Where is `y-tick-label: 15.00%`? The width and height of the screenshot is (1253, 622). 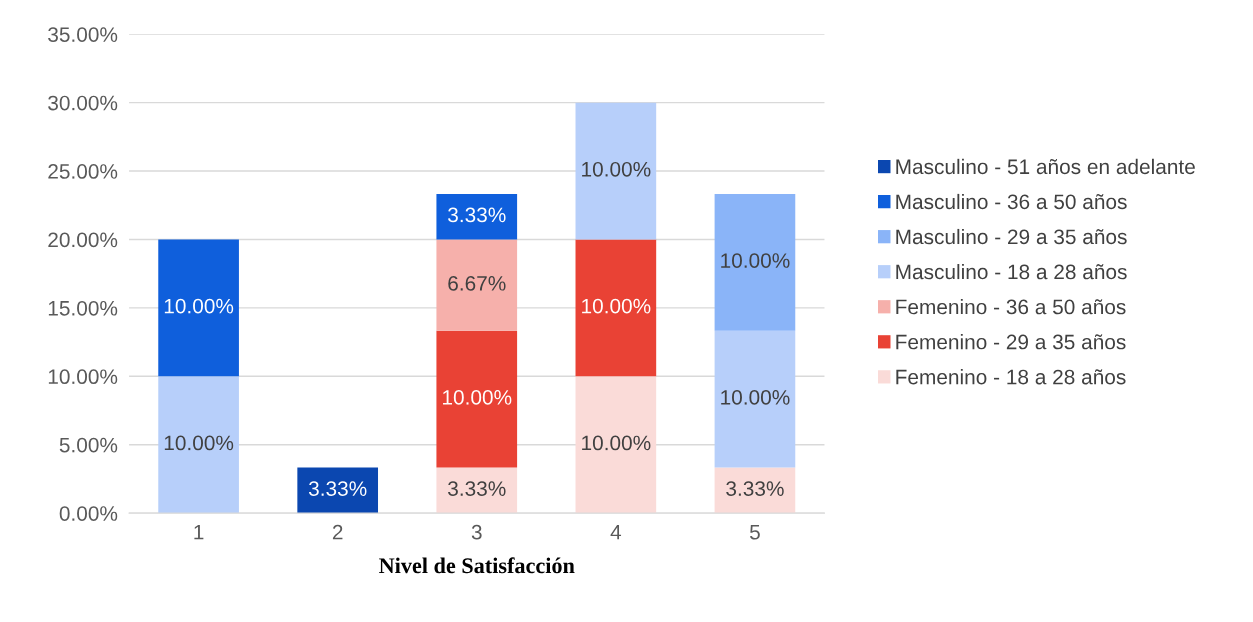
y-tick-label: 15.00% is located at coordinates (83, 308).